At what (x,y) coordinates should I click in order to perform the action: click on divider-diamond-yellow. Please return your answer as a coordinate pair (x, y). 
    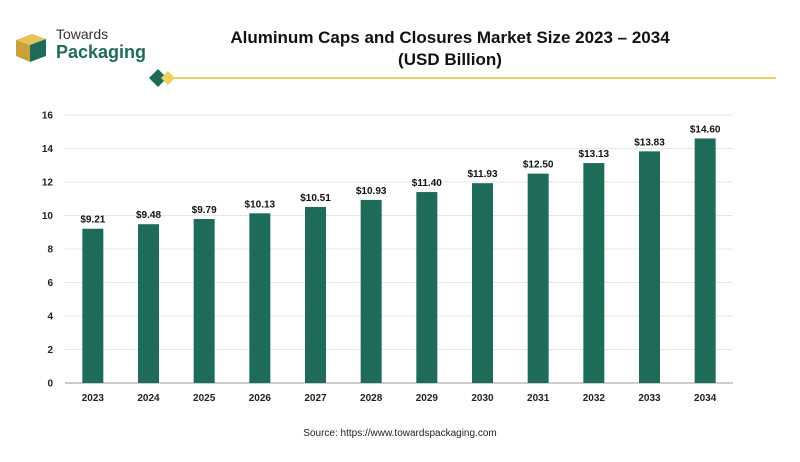
    Looking at the image, I should click on (168, 78).